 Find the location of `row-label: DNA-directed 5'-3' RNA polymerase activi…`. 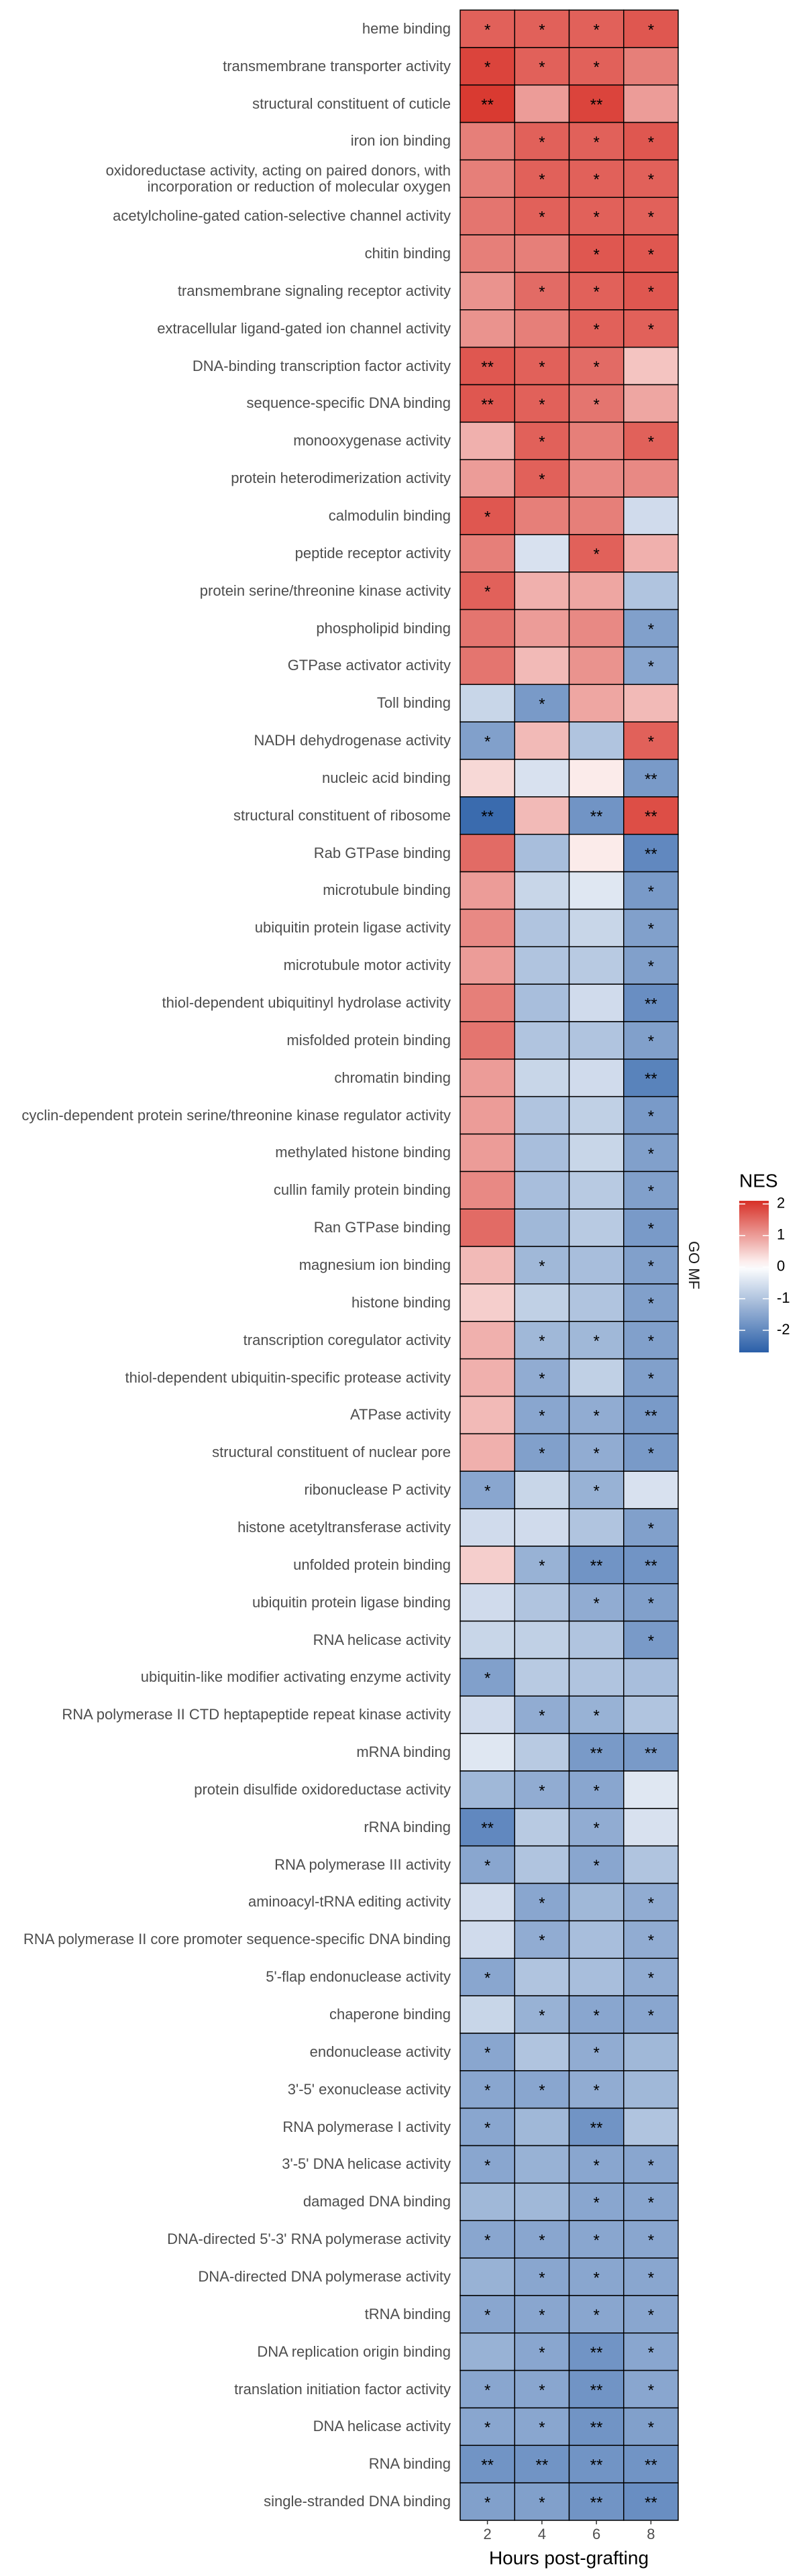

row-label: DNA-directed 5'-3' RNA polymerase activi… is located at coordinates (309, 2239).